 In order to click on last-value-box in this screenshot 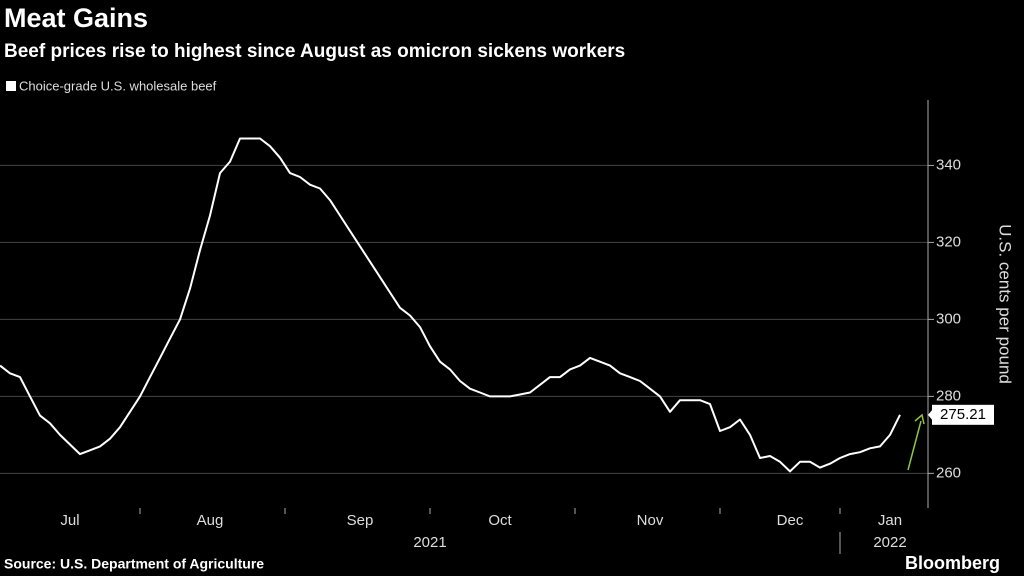, I will do `click(963, 414)`.